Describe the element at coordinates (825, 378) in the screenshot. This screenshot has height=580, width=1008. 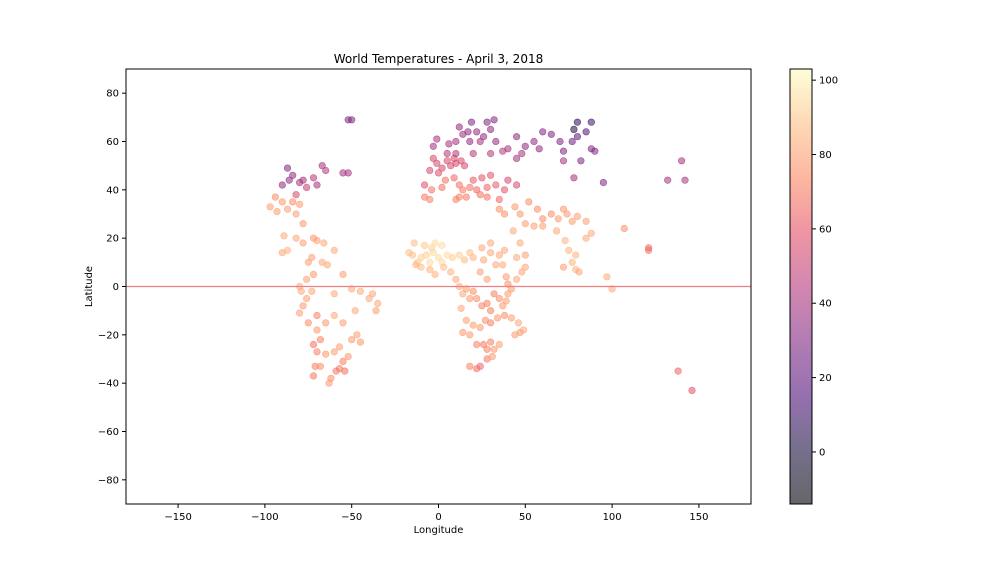
I see `colorbar-tick-label: 20` at that location.